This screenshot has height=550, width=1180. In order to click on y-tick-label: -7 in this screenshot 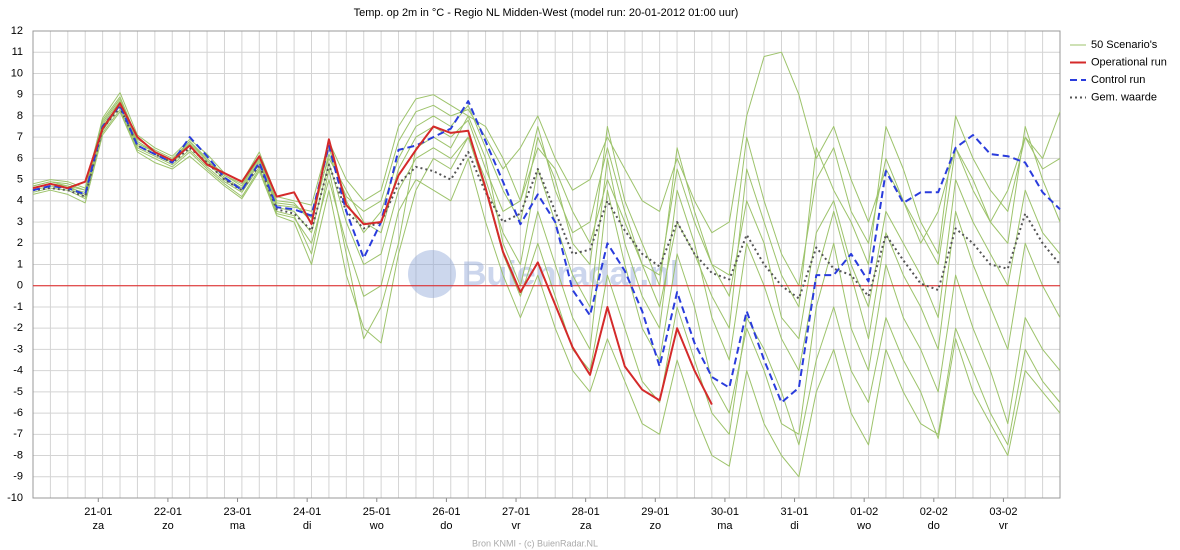, I will do `click(18, 434)`.